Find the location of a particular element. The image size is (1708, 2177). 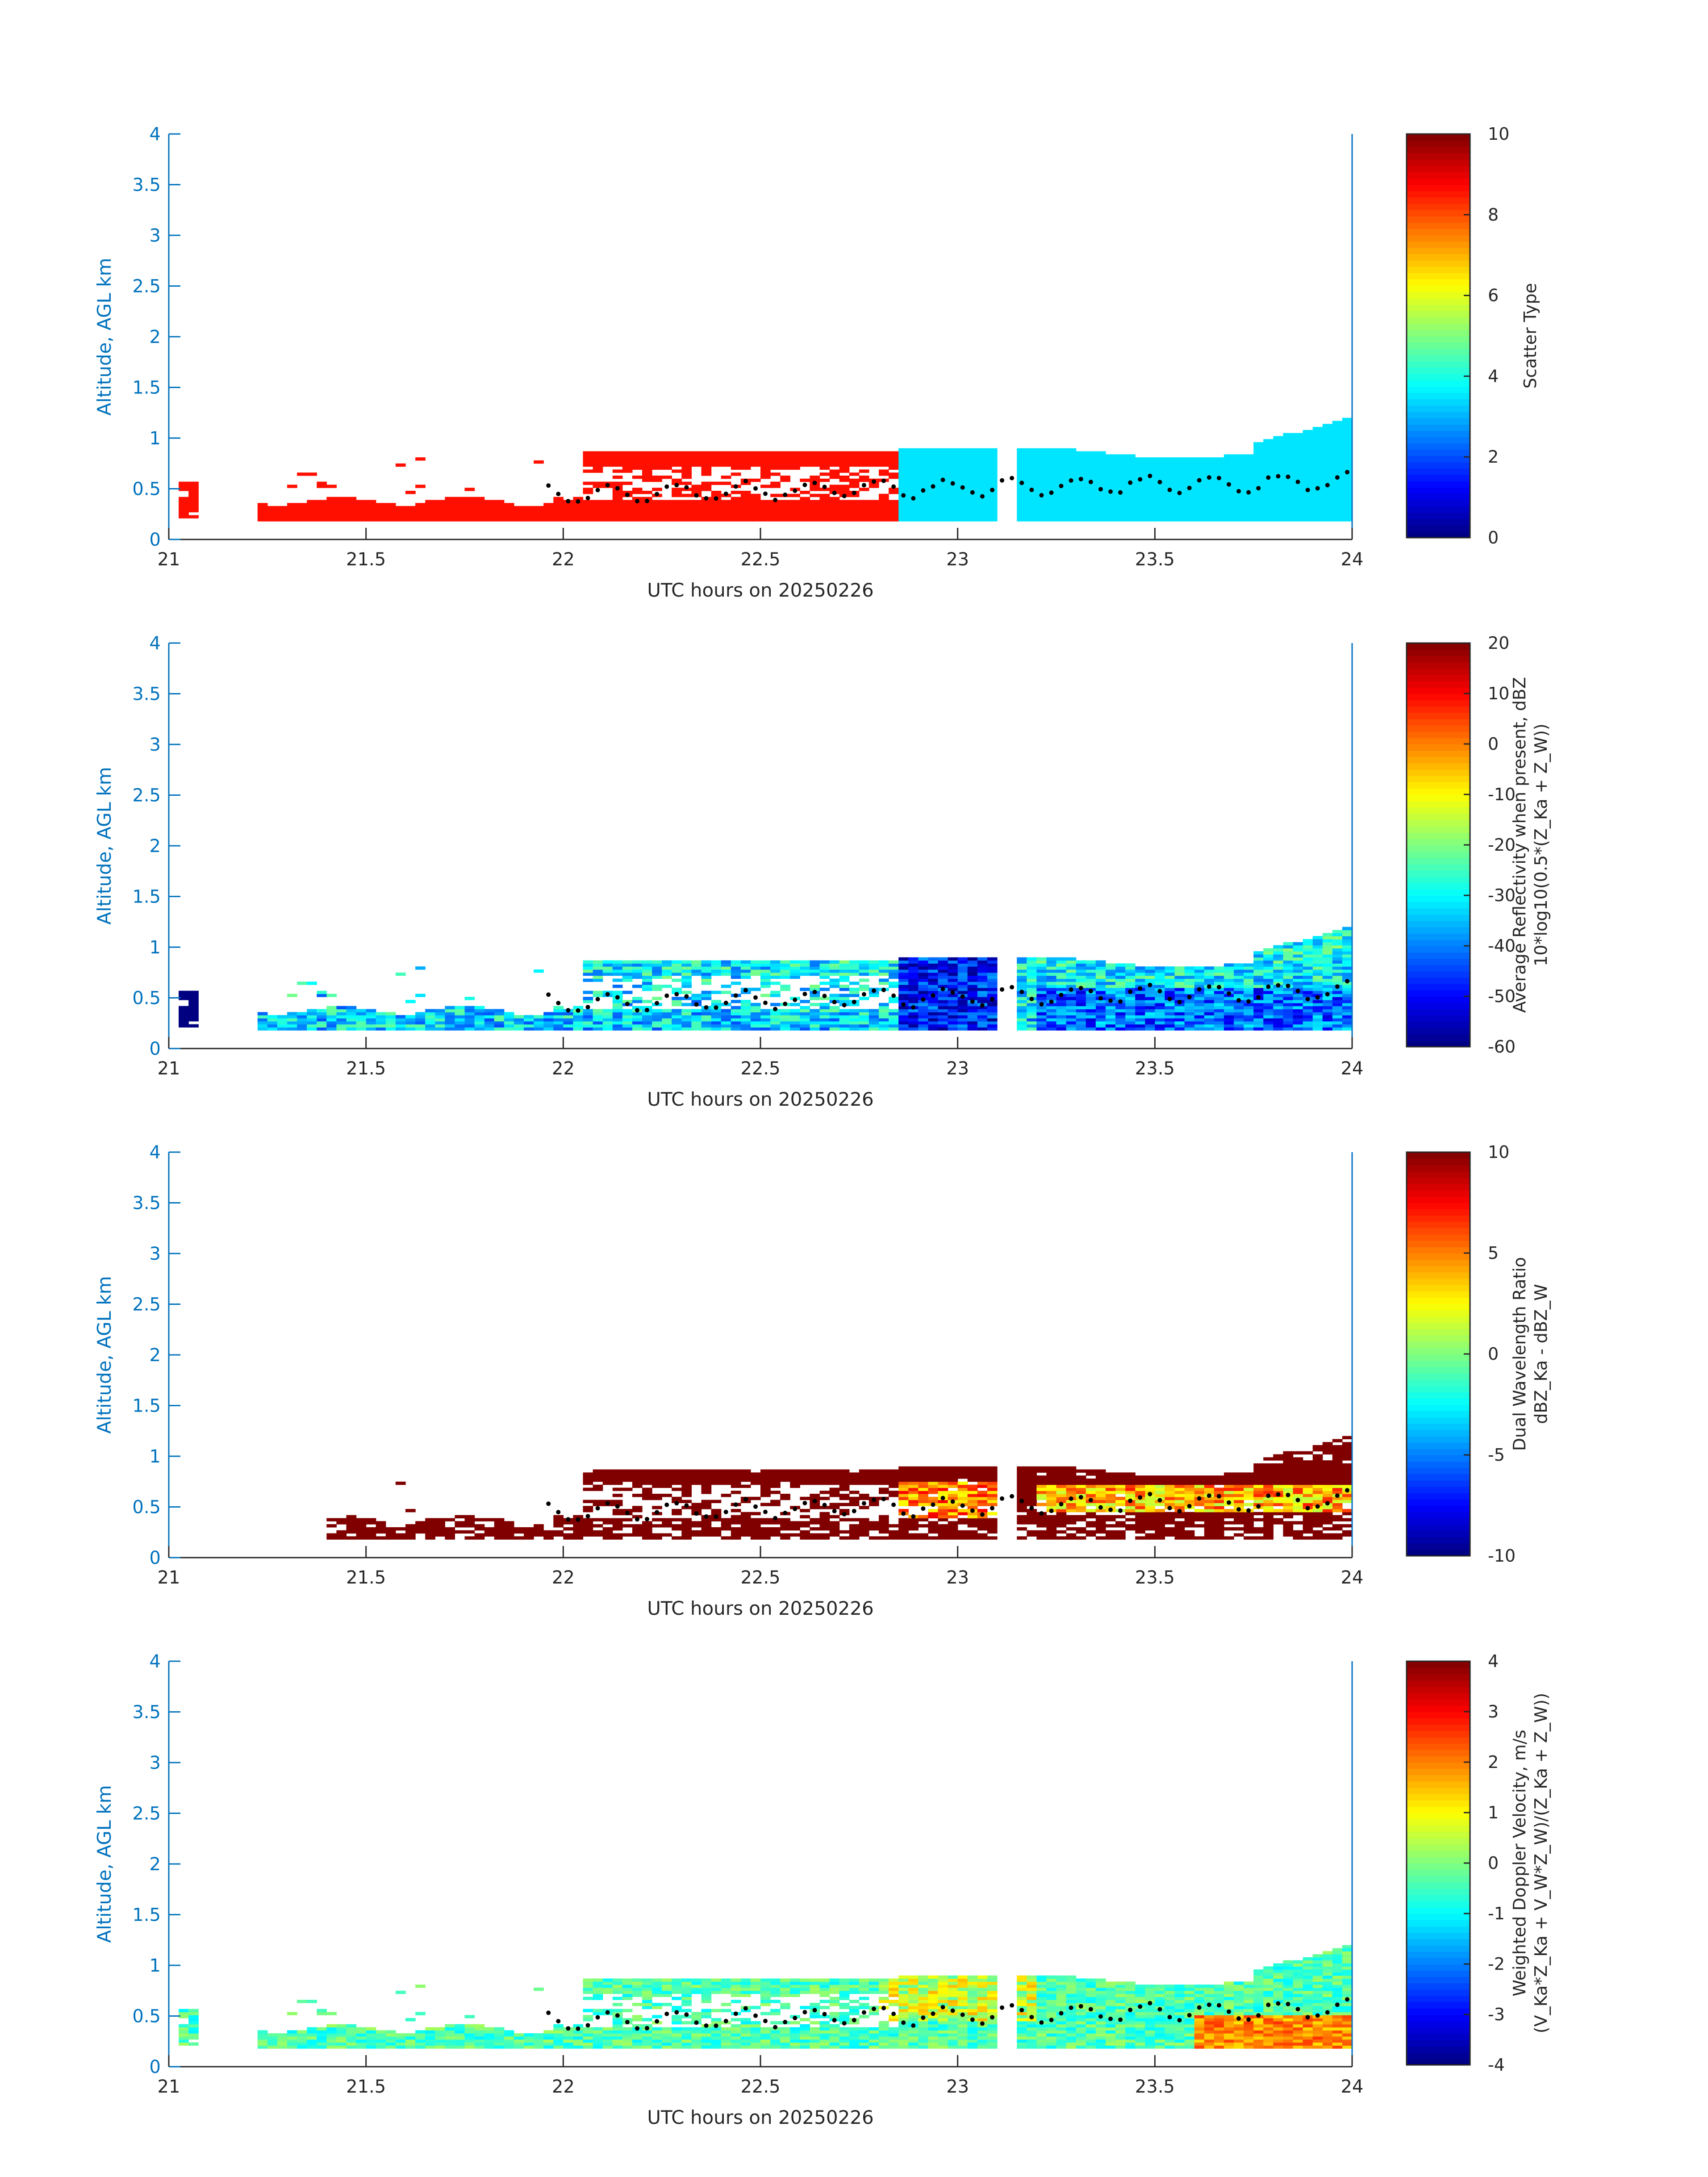

colorbar-label: 10*log10(0.5*(Z_Ka + Z_W)) is located at coordinates (1541, 844).